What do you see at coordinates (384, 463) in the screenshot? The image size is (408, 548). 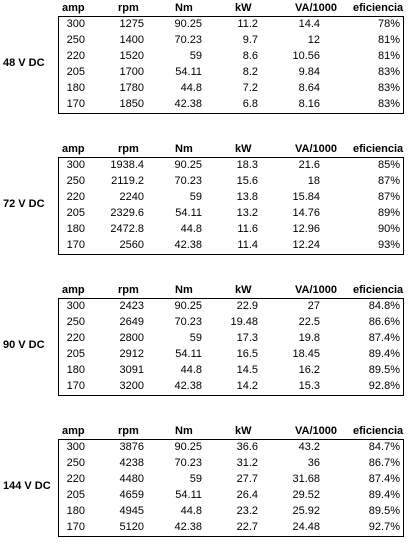 I see `efficiency-cell: 86.7%` at bounding box center [384, 463].